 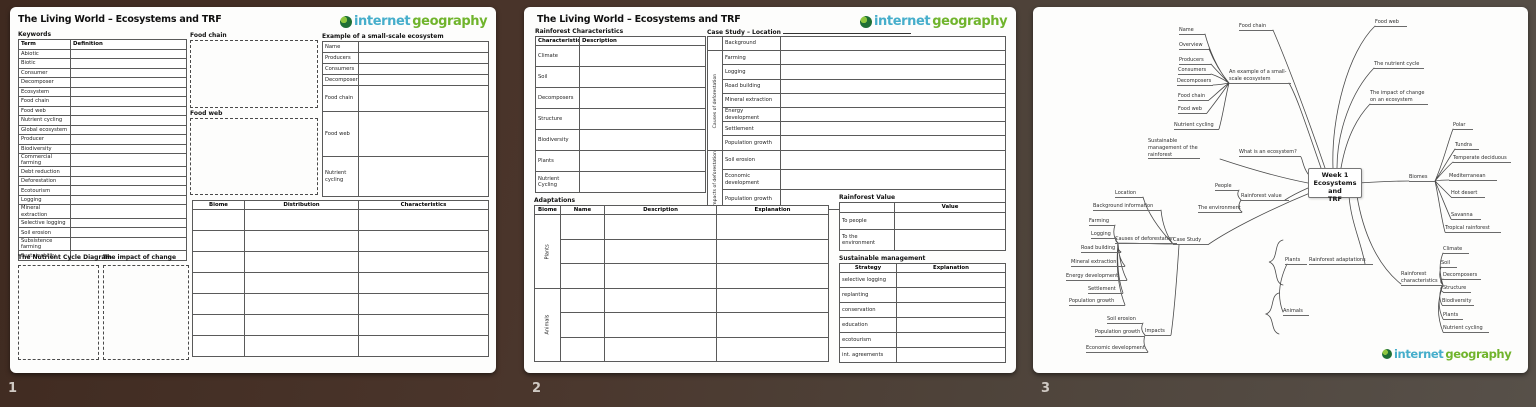 What do you see at coordinates (537, 388) in the screenshot?
I see `page-number-2: 2` at bounding box center [537, 388].